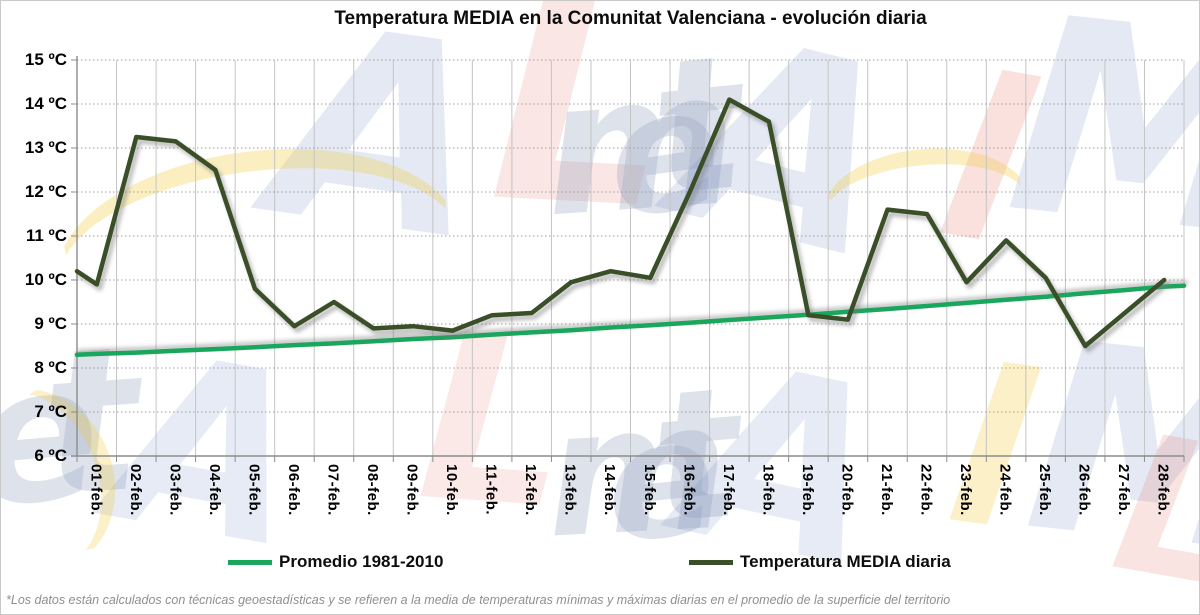 The height and width of the screenshot is (615, 1200). Describe the element at coordinates (50, 367) in the screenshot. I see `y-axis-tick-label: 8 ºC` at that location.